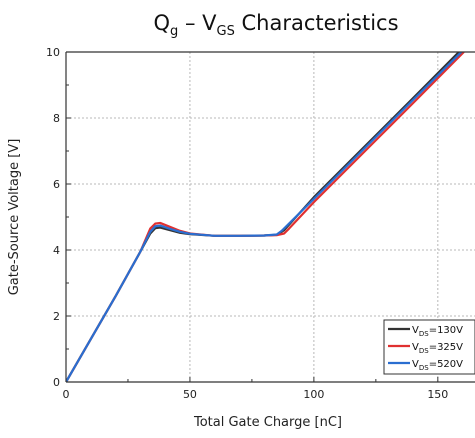 Image resolution: width=475 pixels, height=438 pixels. I want to click on y-tick-label-8: 8, so click(56, 118).